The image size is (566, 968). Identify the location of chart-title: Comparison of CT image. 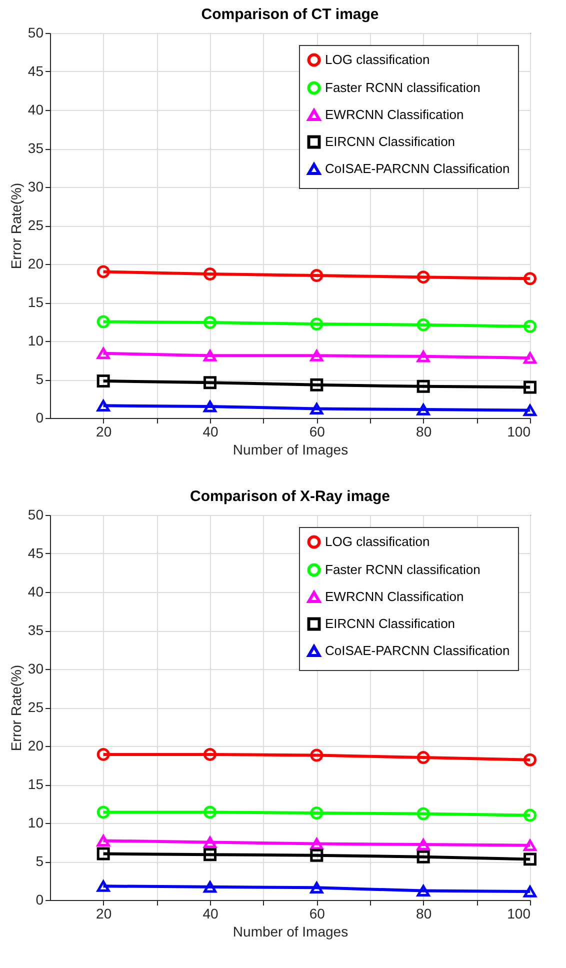
(290, 14).